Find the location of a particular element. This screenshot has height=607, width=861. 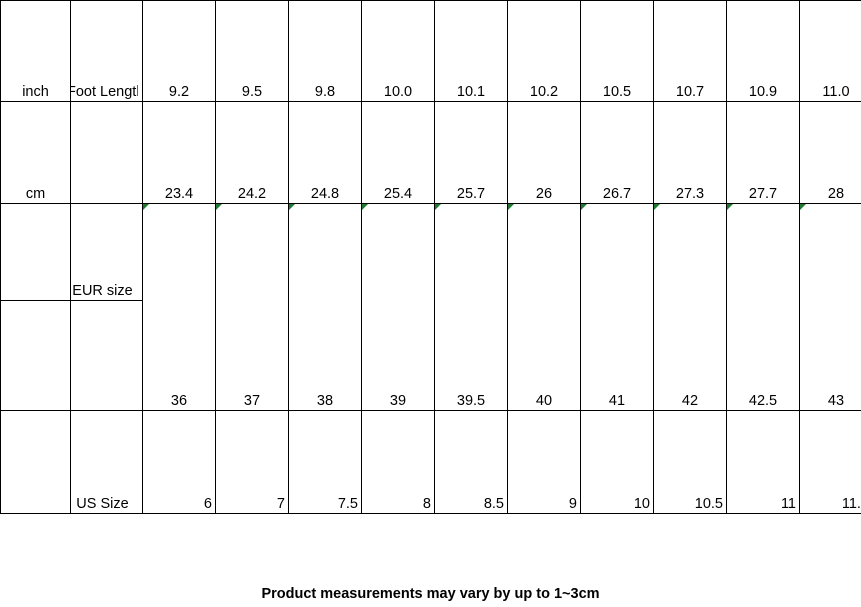

row-measure-eur-size: EUR size is located at coordinates (106, 252).